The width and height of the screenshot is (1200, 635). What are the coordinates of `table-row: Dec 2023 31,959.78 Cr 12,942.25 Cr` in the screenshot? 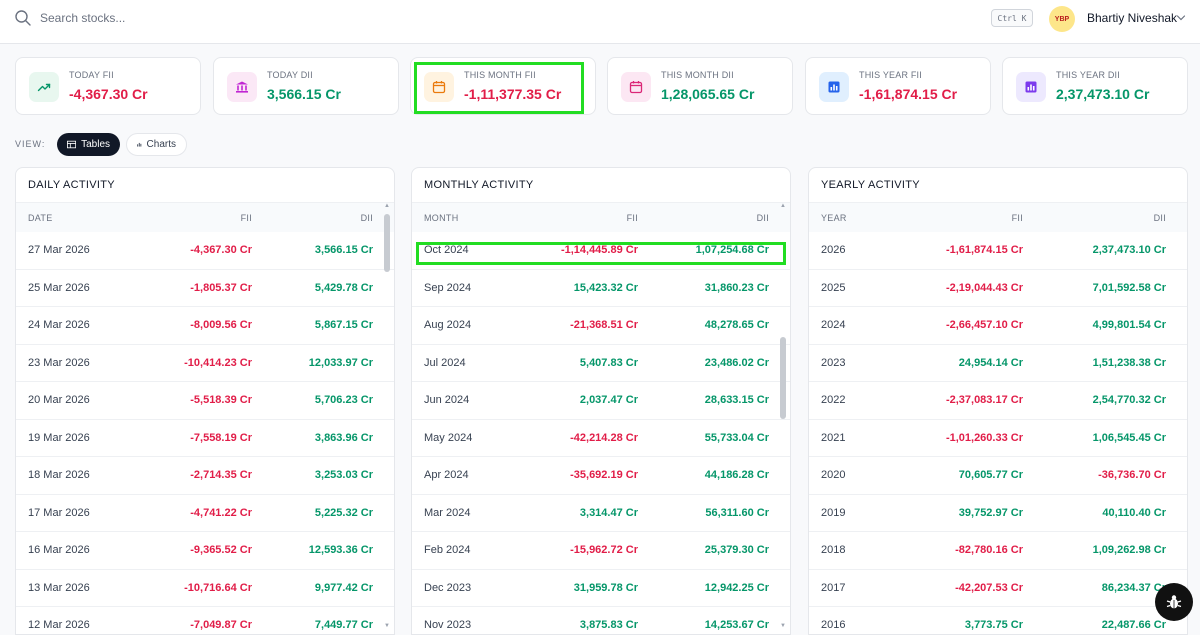 It's located at (601, 588).